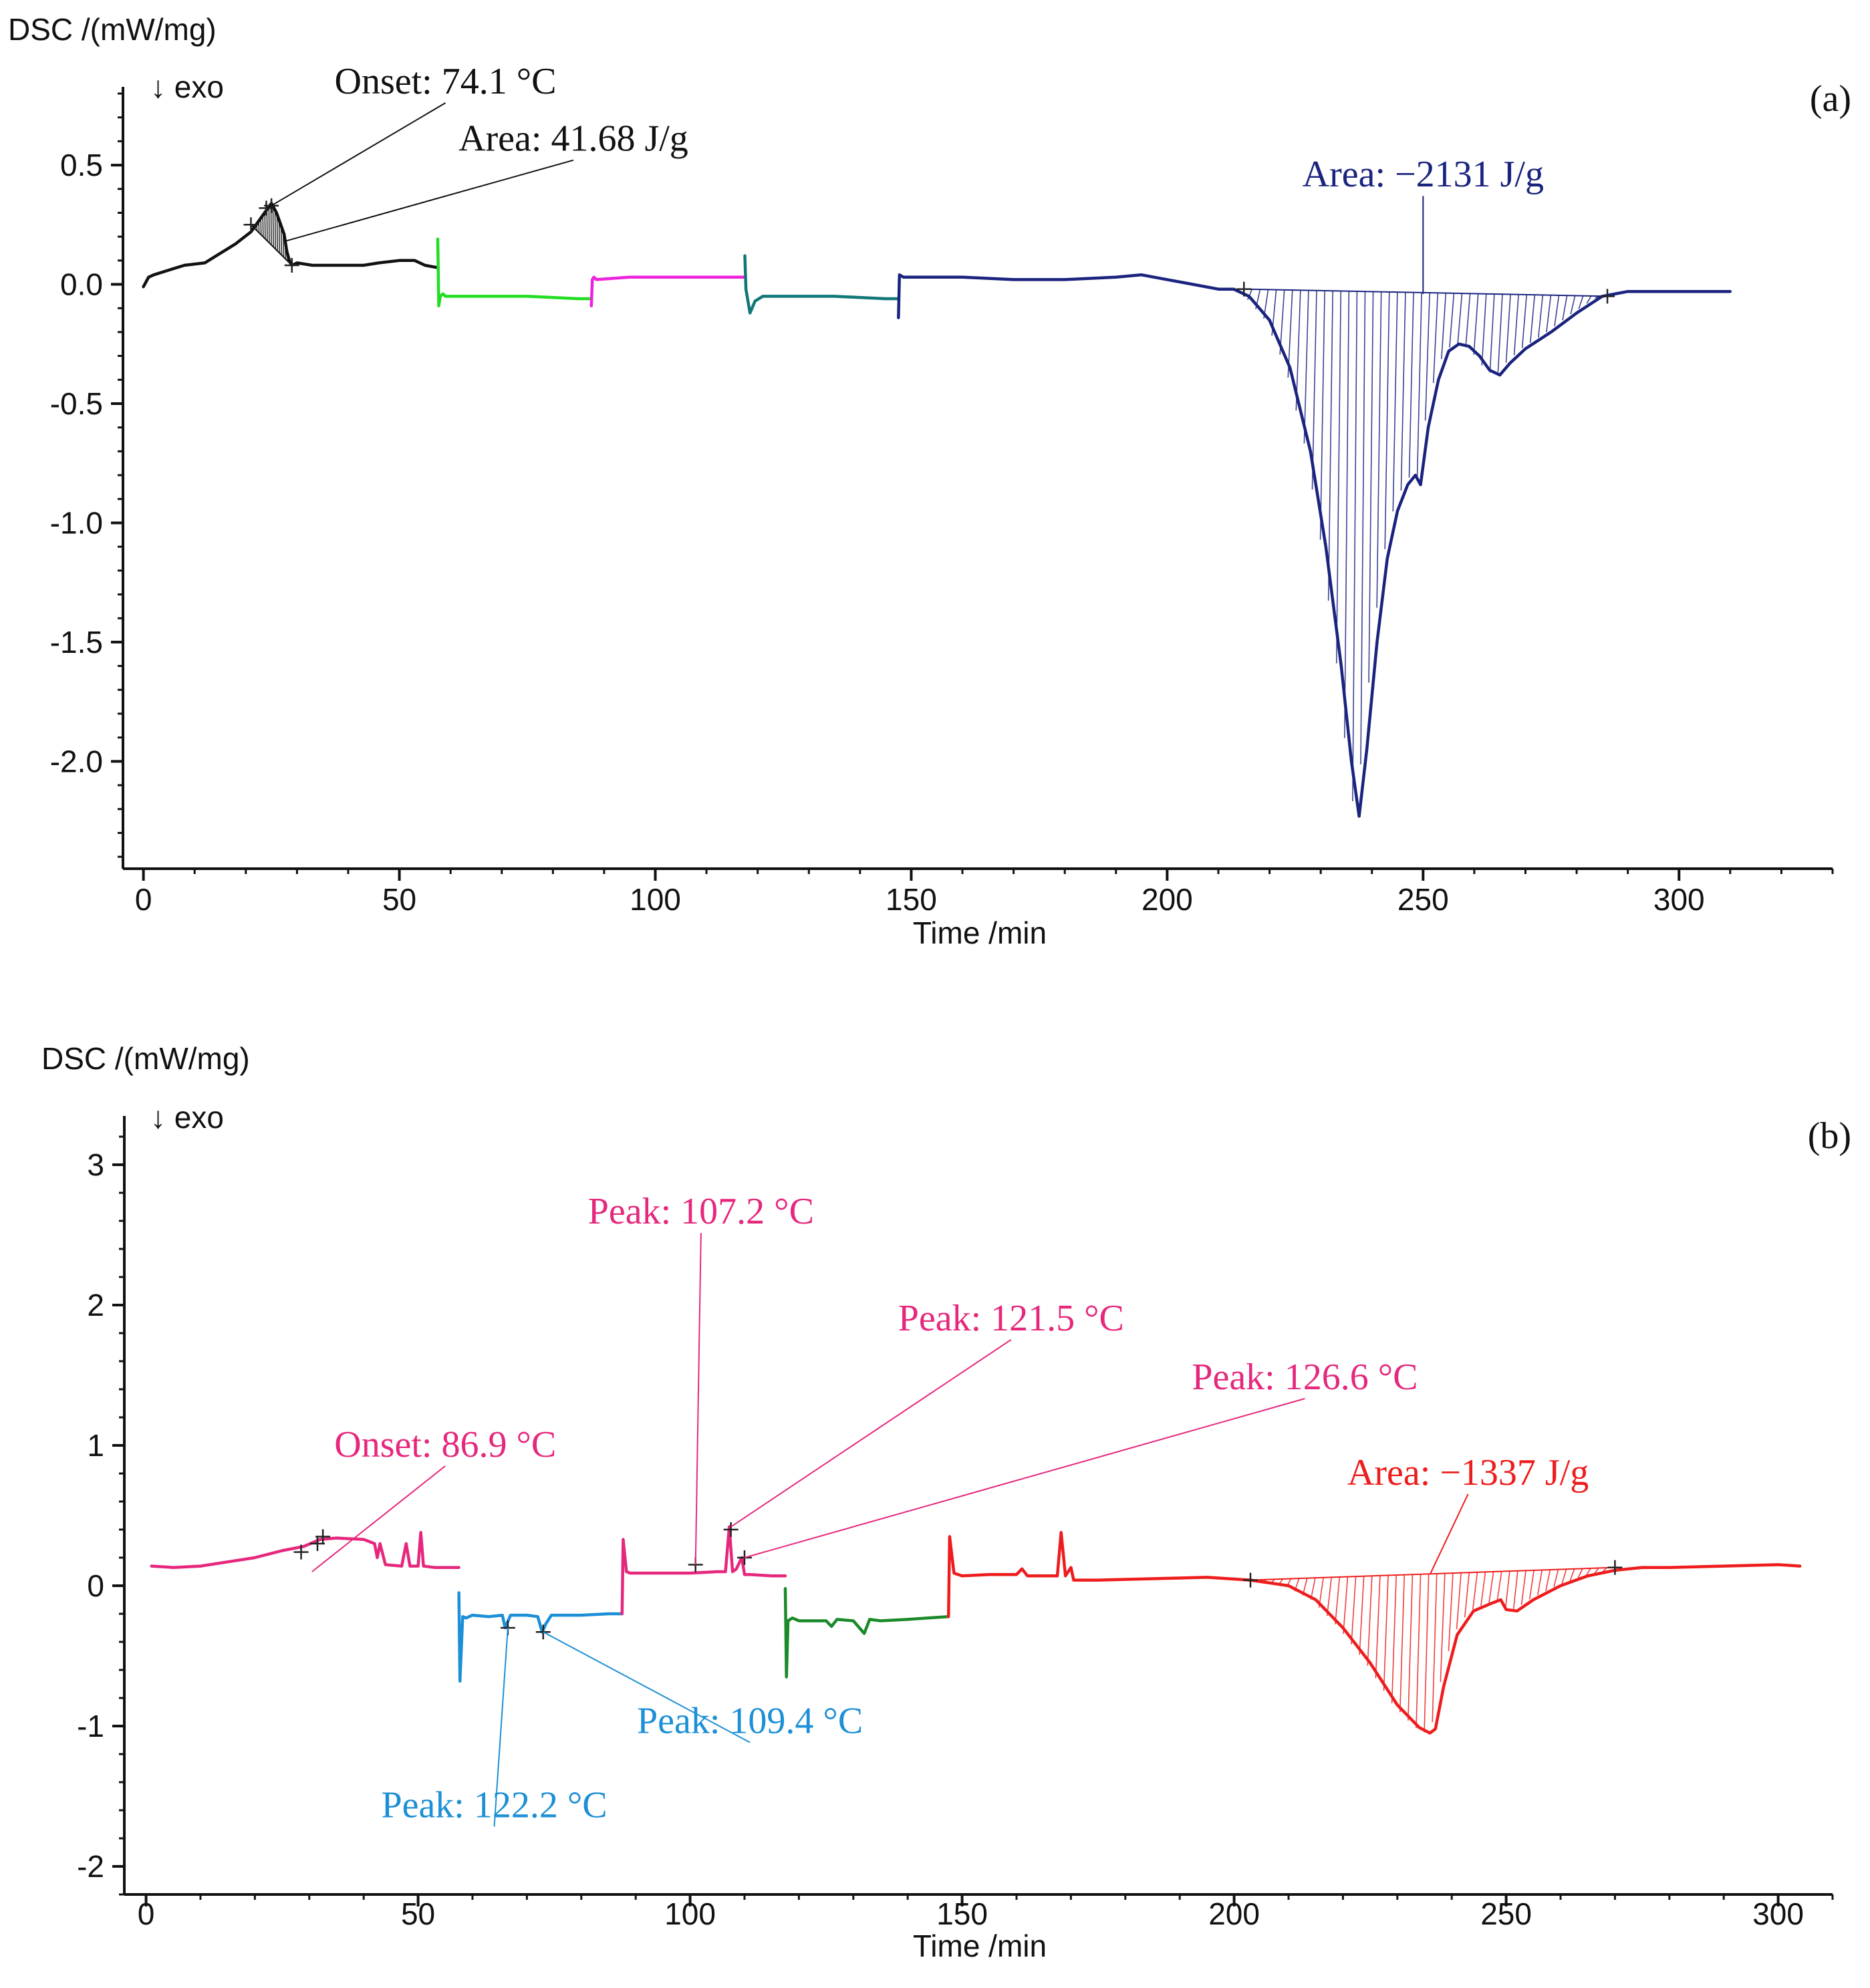 The width and height of the screenshot is (1870, 1988). What do you see at coordinates (980, 932) in the screenshot?
I see `panel-a-xlabel: Time /min` at bounding box center [980, 932].